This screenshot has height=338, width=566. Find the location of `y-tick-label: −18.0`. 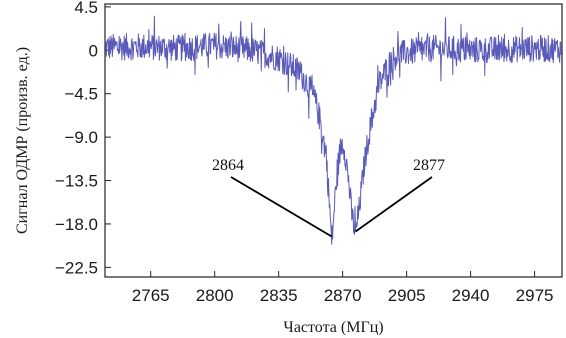

y-tick-label: −18.0 is located at coordinates (76, 224).